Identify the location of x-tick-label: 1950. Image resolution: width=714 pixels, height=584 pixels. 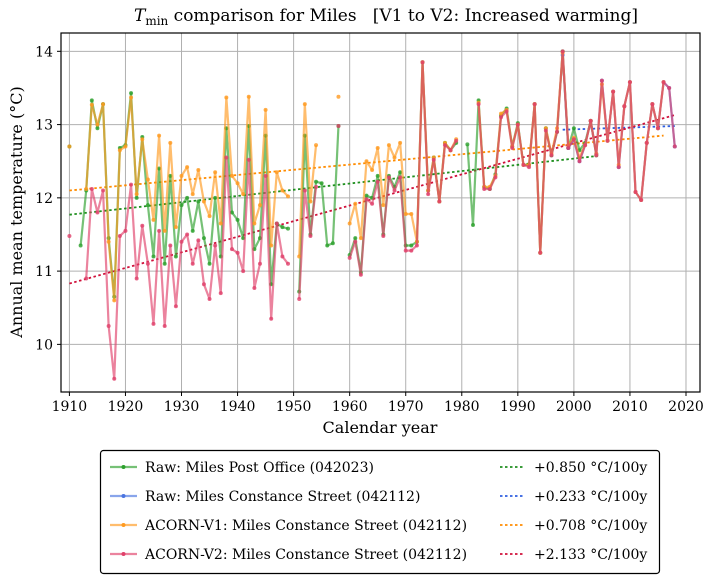
(294, 407).